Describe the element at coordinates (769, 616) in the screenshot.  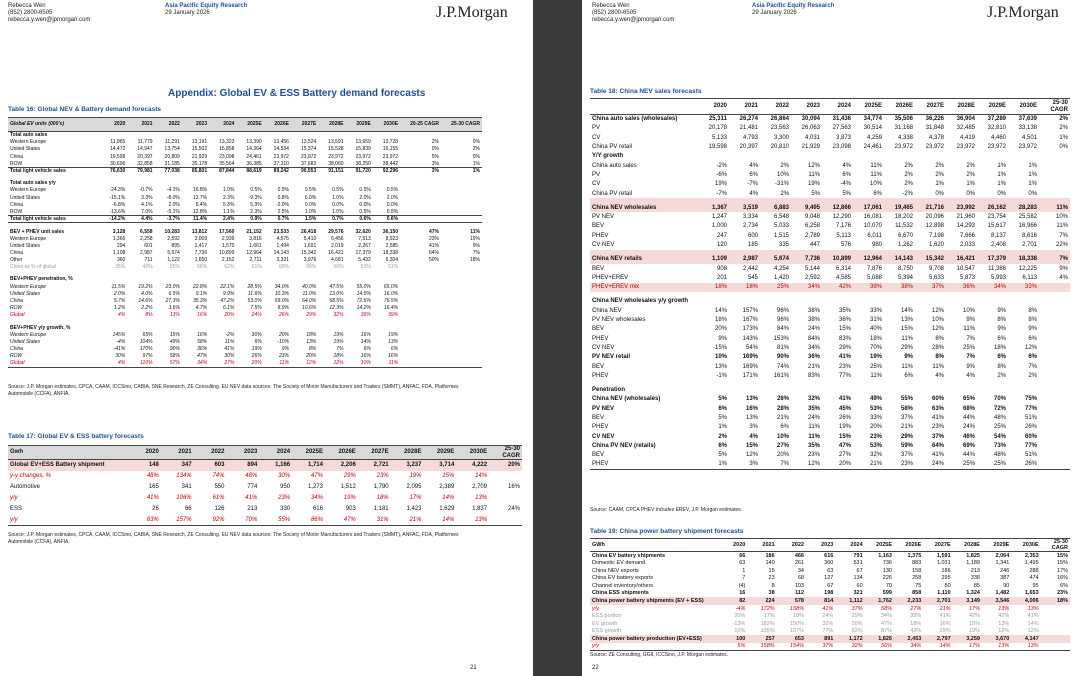
I see `cell: 17%` at that location.